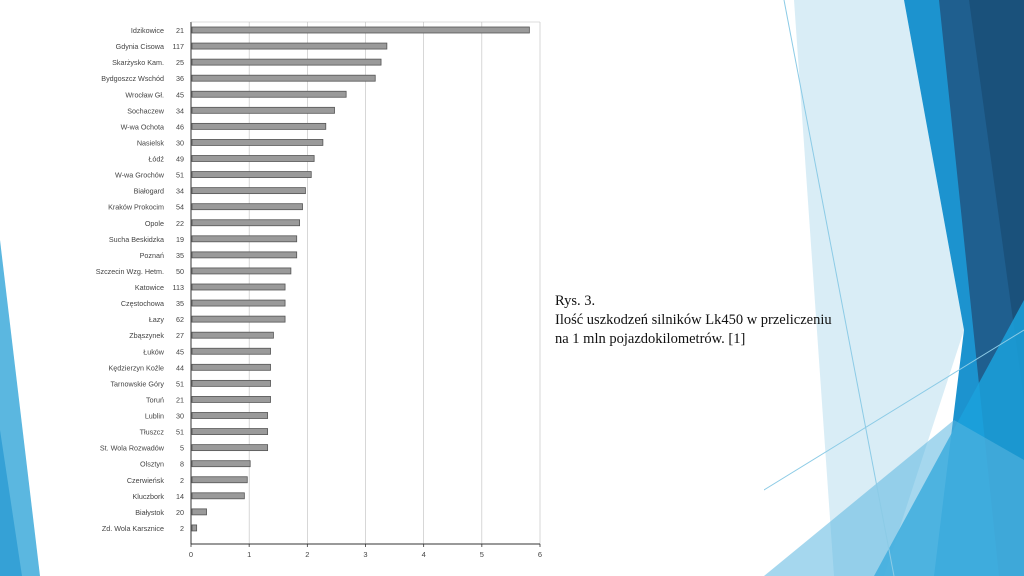 This screenshot has height=576, width=1024. What do you see at coordinates (180, 142) in the screenshot?
I see `count-label: 30` at bounding box center [180, 142].